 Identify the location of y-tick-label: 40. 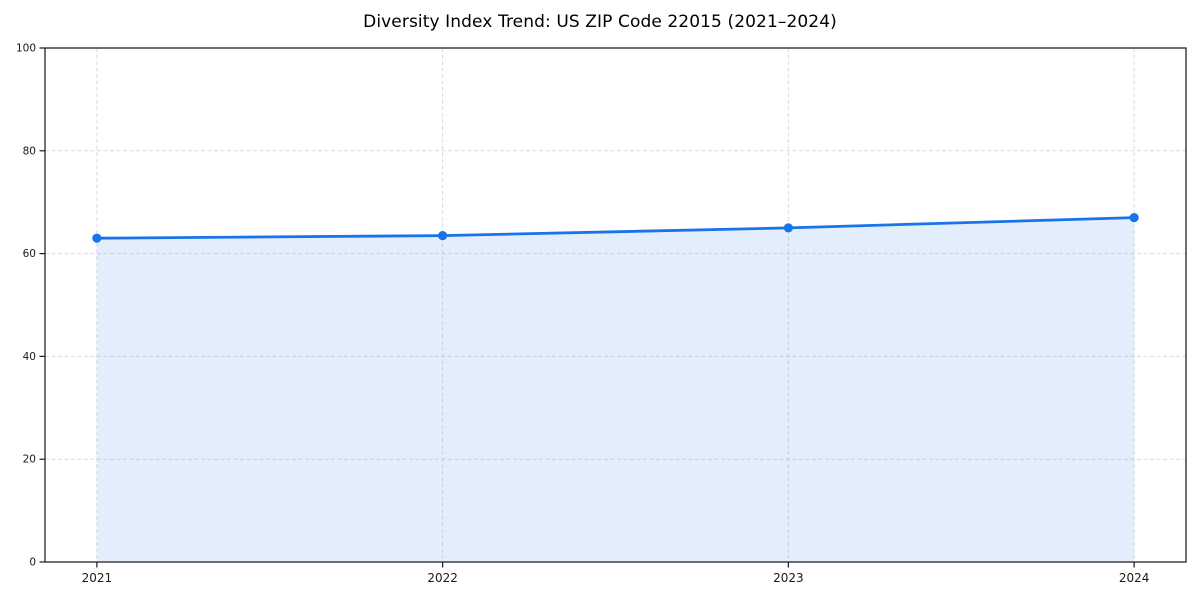
(29, 357).